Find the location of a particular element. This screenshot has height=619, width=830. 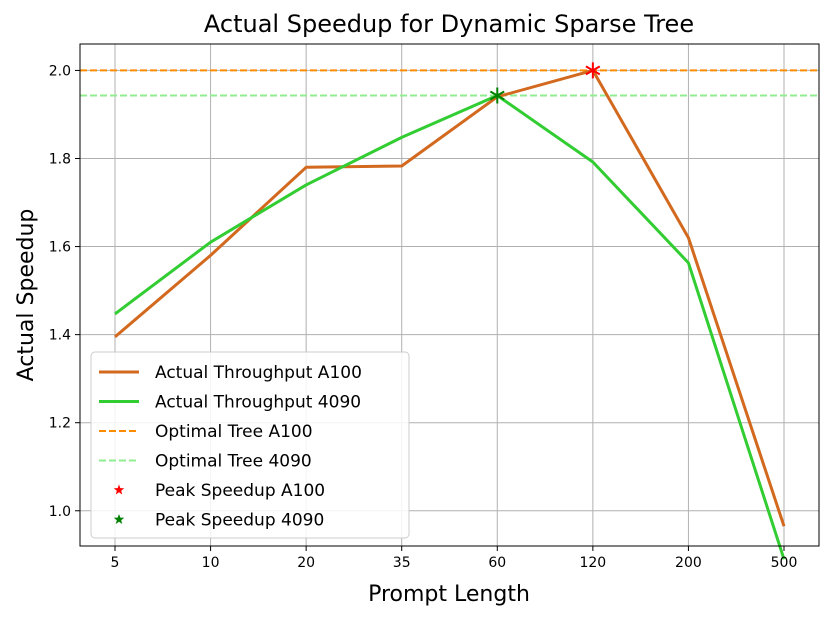

legend-box is located at coordinates (250, 445).